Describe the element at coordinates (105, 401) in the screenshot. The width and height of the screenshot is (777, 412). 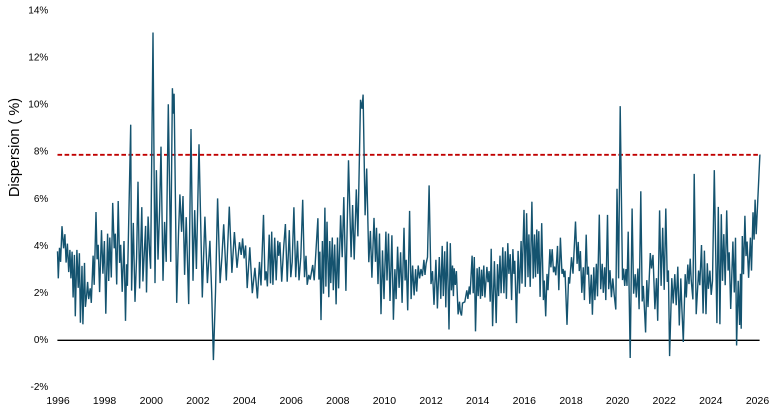
I see `svg-text: 1998` at that location.